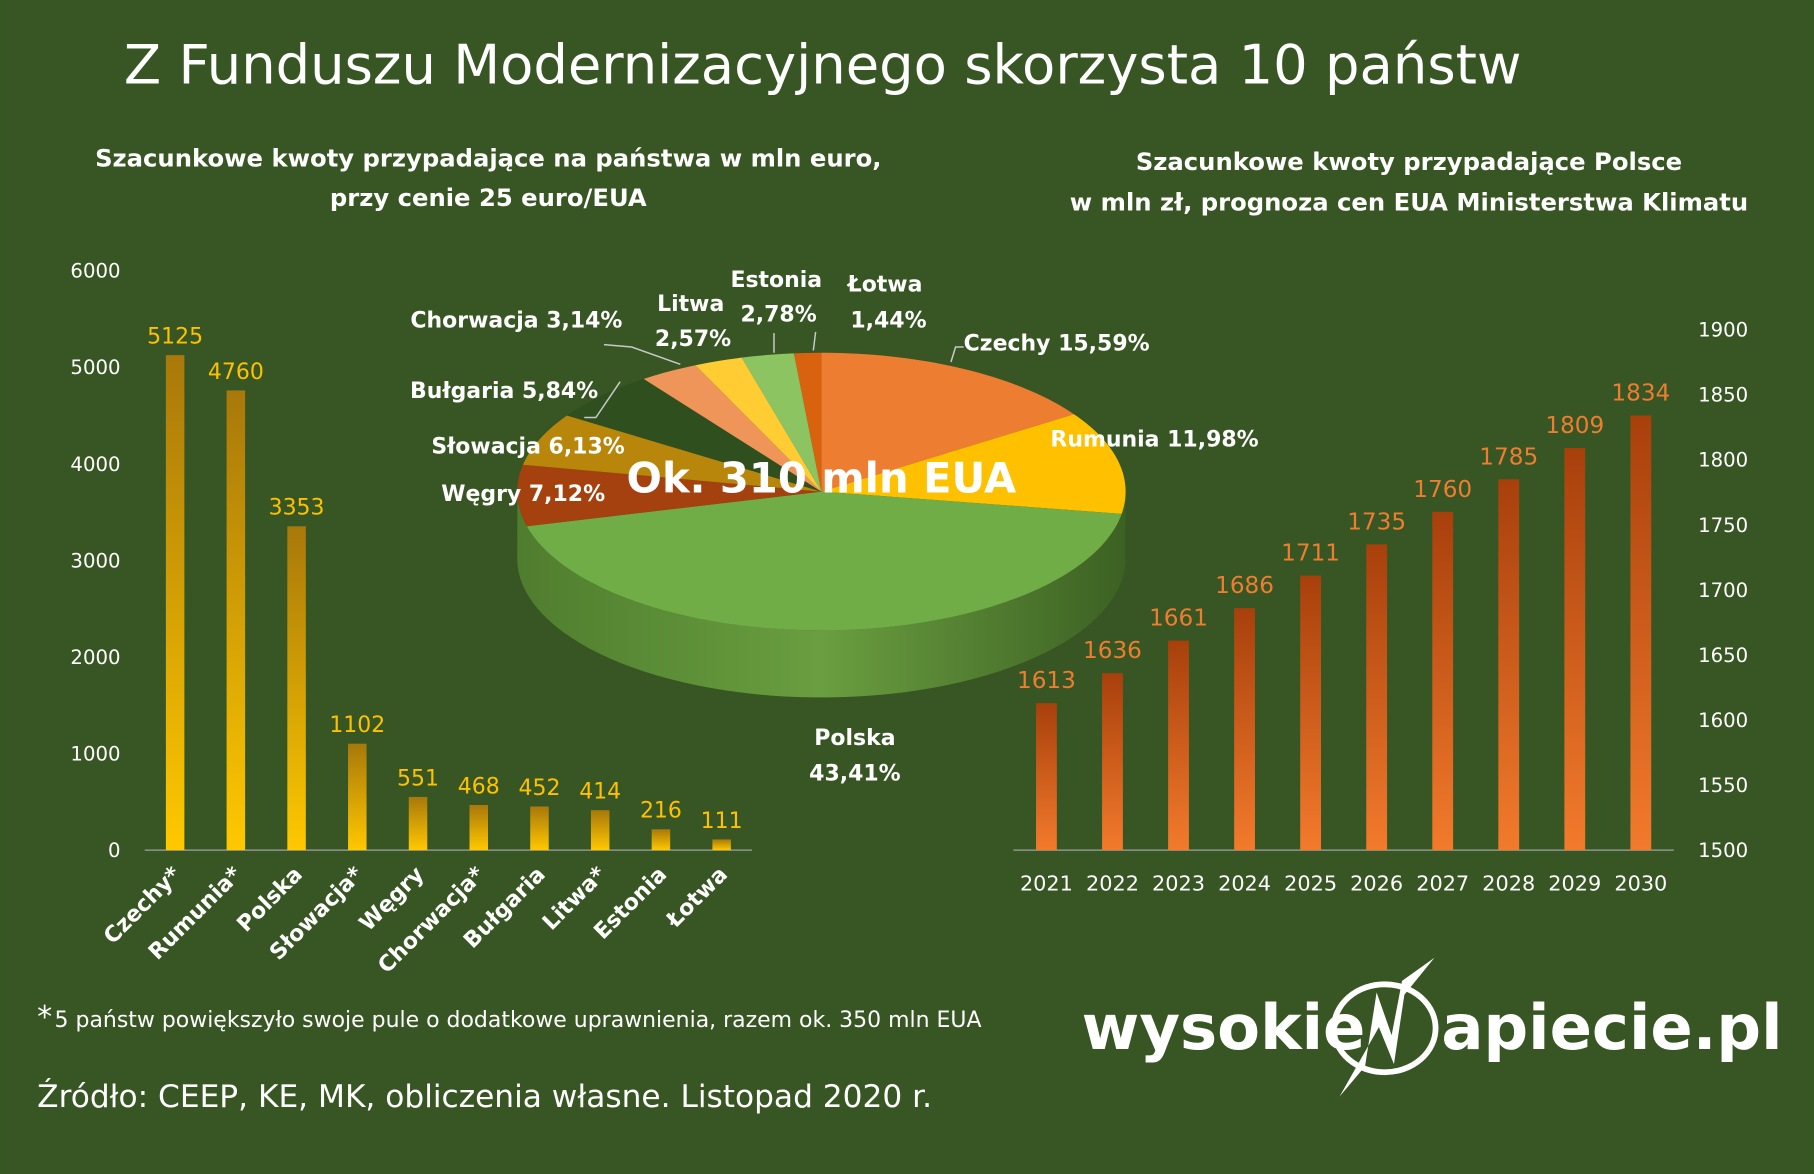 Image resolution: width=1814 pixels, height=1174 pixels. Describe the element at coordinates (540, 788) in the screenshot. I see `data-label: 452` at that location.